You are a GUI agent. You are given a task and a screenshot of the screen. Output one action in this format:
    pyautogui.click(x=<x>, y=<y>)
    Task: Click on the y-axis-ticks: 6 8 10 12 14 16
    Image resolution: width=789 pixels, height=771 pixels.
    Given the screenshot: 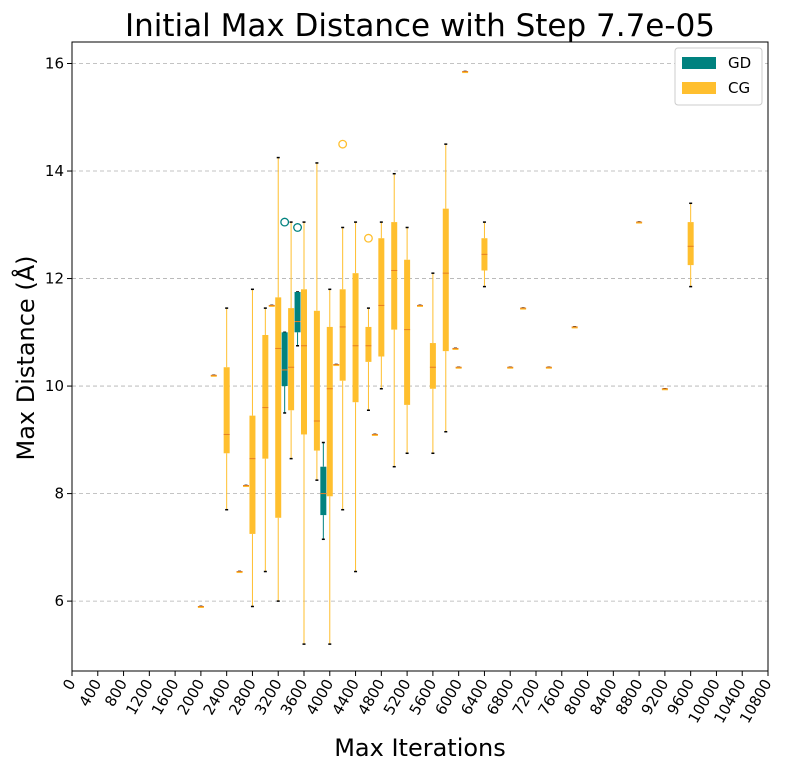 What is the action you would take?
    pyautogui.click(x=58, y=332)
    